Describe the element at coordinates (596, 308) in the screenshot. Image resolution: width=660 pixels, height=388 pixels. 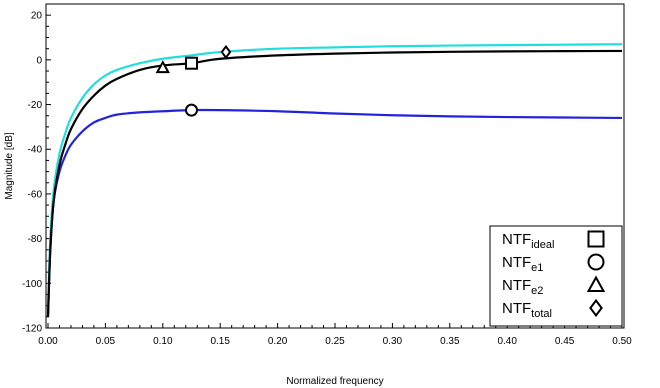
I see `legend-diamond-marker` at that location.